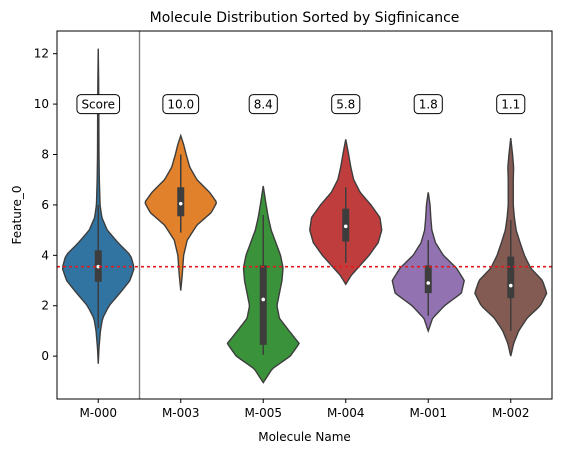 Image resolution: width=563 pixels, height=453 pixels. Describe the element at coordinates (511, 413) in the screenshot. I see `x-tick-label: M-002` at that location.